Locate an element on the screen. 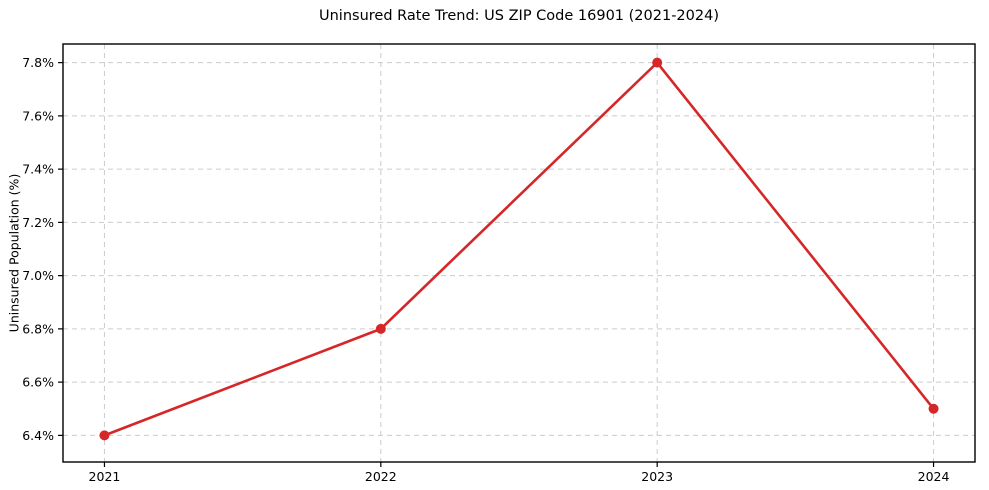 This screenshot has height=490, width=989. y-tick-label: 7.0% is located at coordinates (38, 275).